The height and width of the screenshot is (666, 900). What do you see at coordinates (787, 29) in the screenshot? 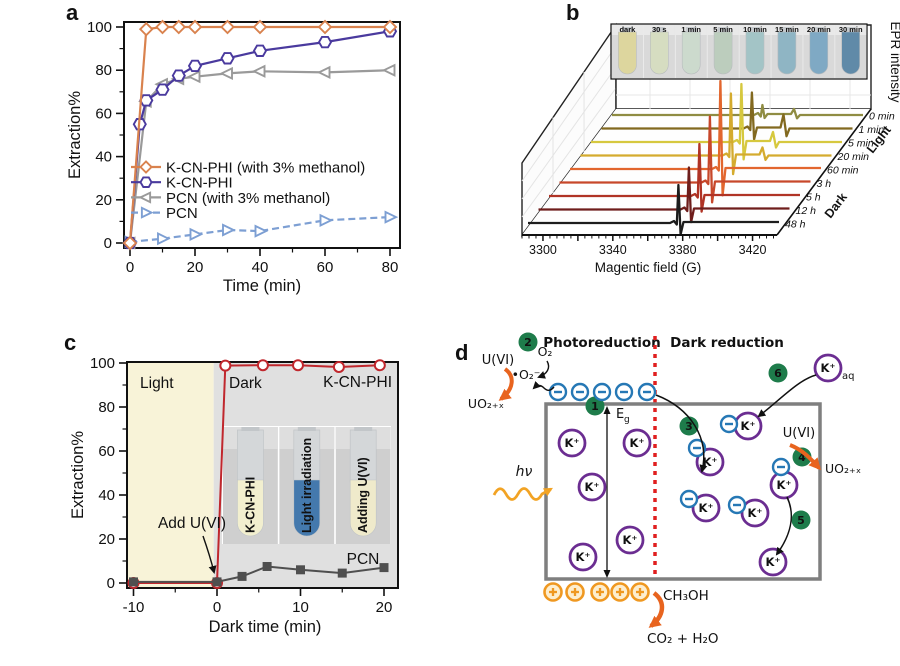
I see `vial-label: 15 min` at bounding box center [787, 29].